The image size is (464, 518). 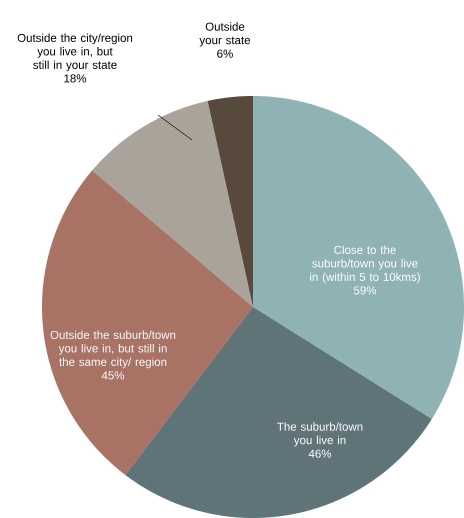 I want to click on data-label: 45%, so click(x=113, y=375).